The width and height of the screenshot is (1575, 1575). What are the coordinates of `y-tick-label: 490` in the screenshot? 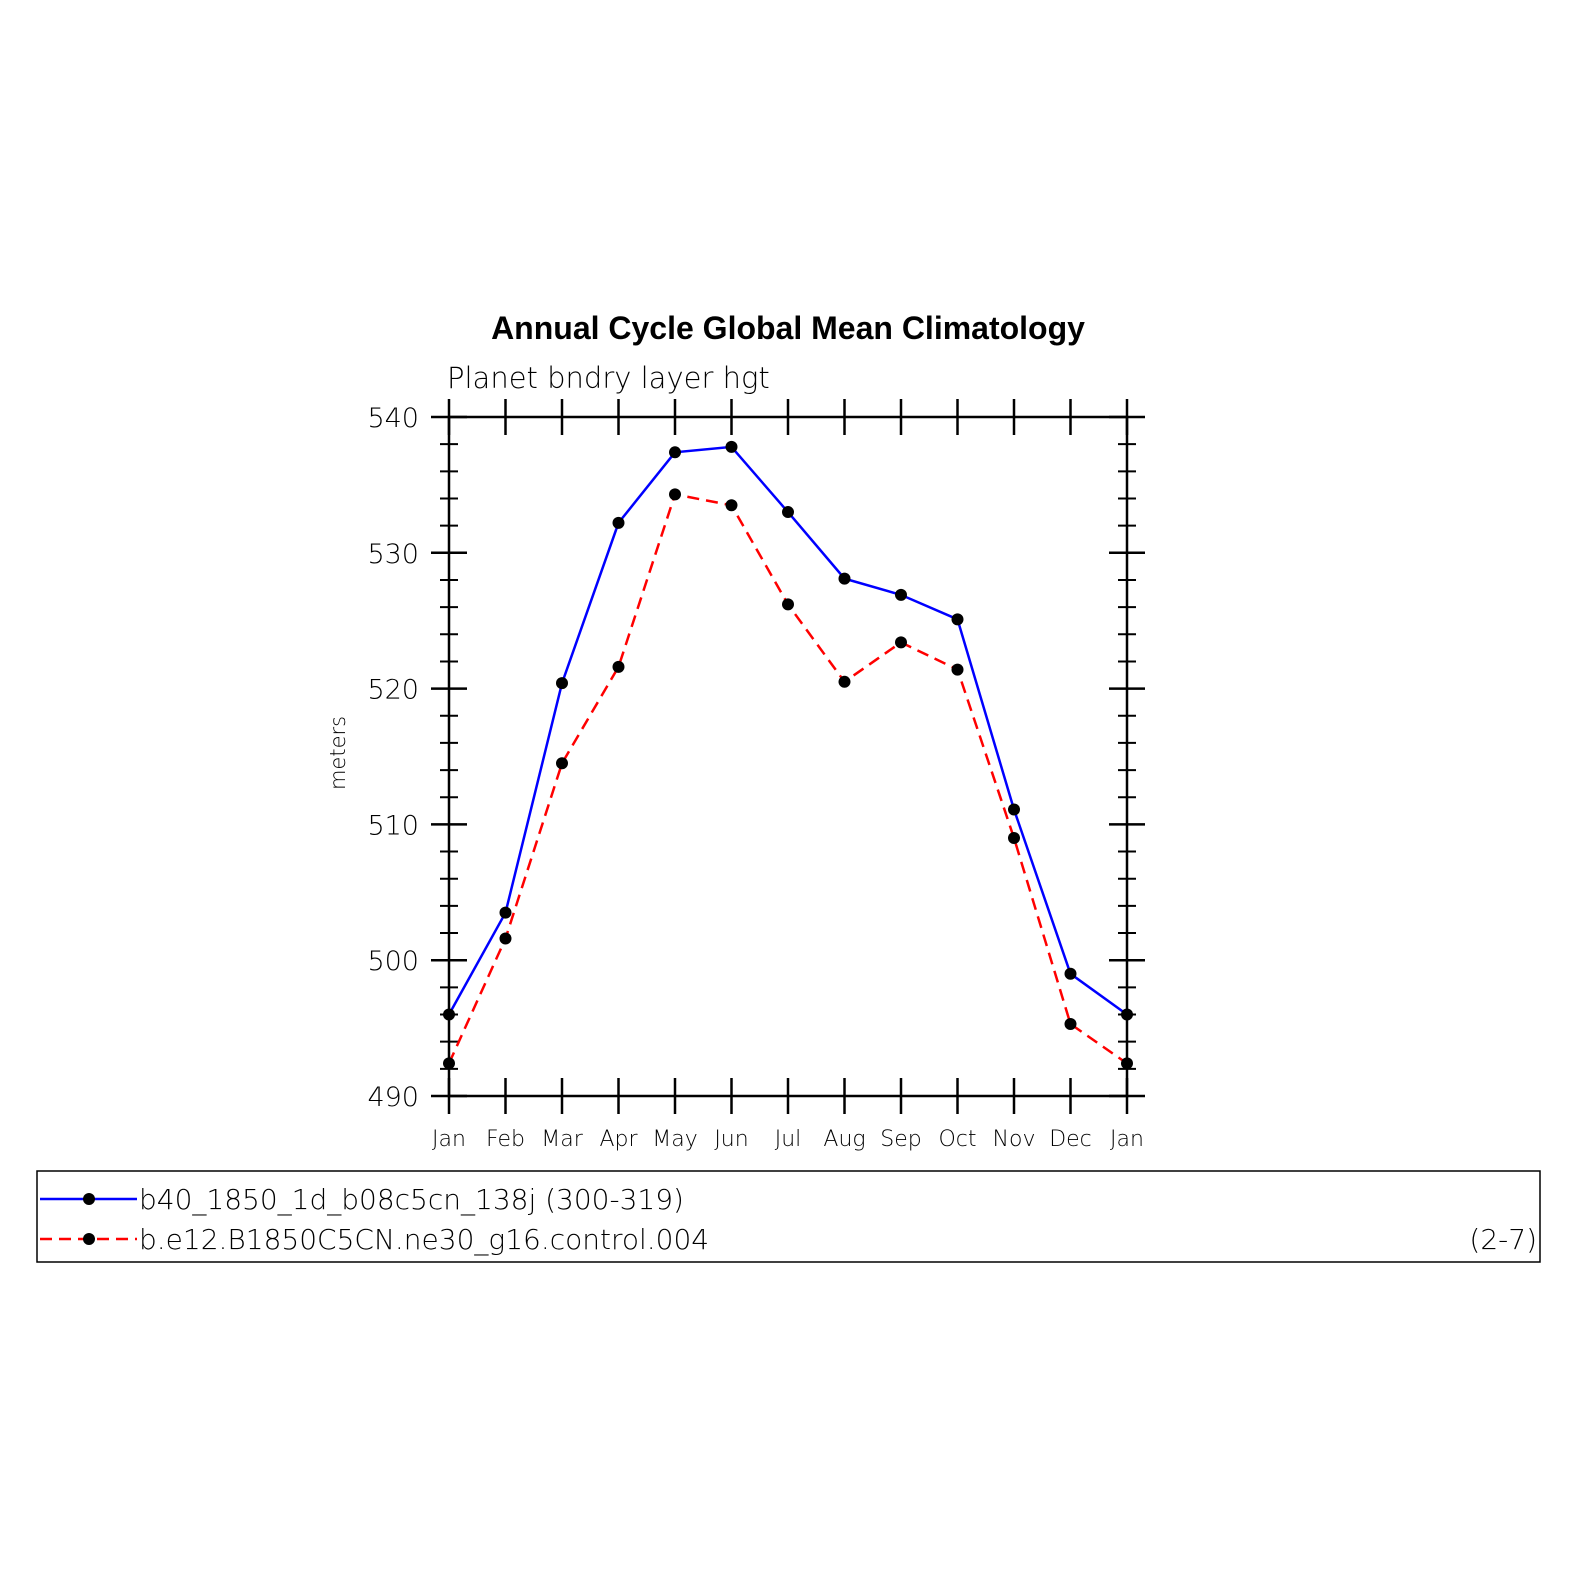 It's located at (393, 1097).